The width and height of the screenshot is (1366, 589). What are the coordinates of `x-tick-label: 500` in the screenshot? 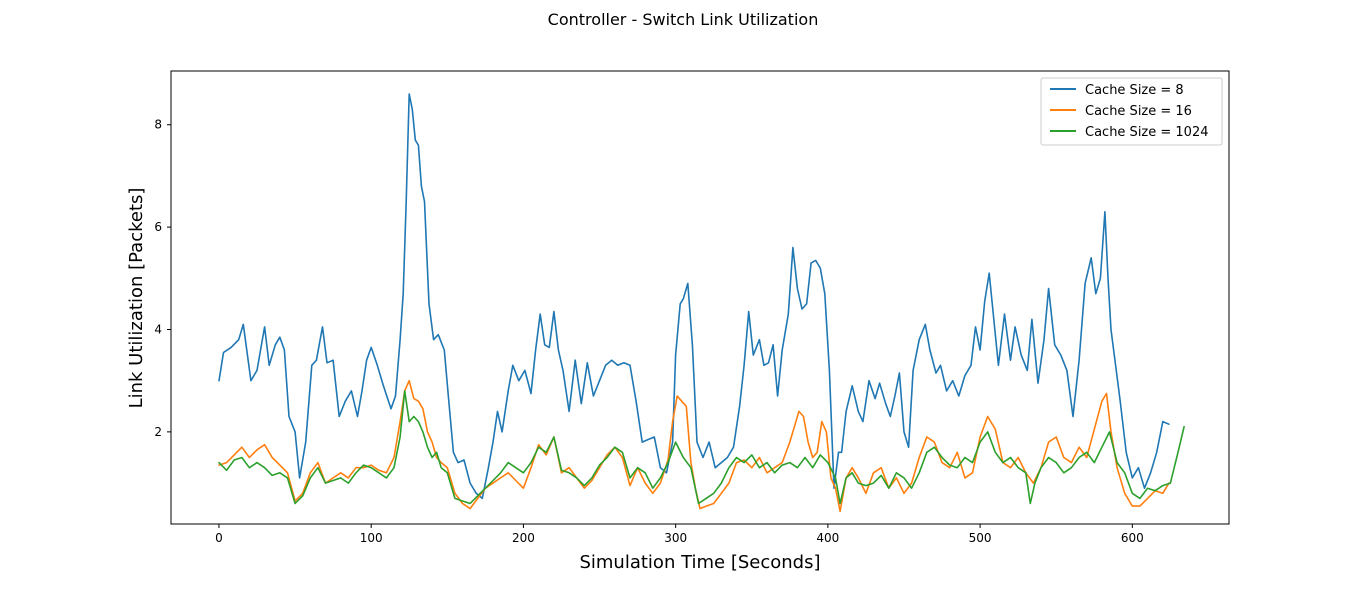 It's located at (980, 538).